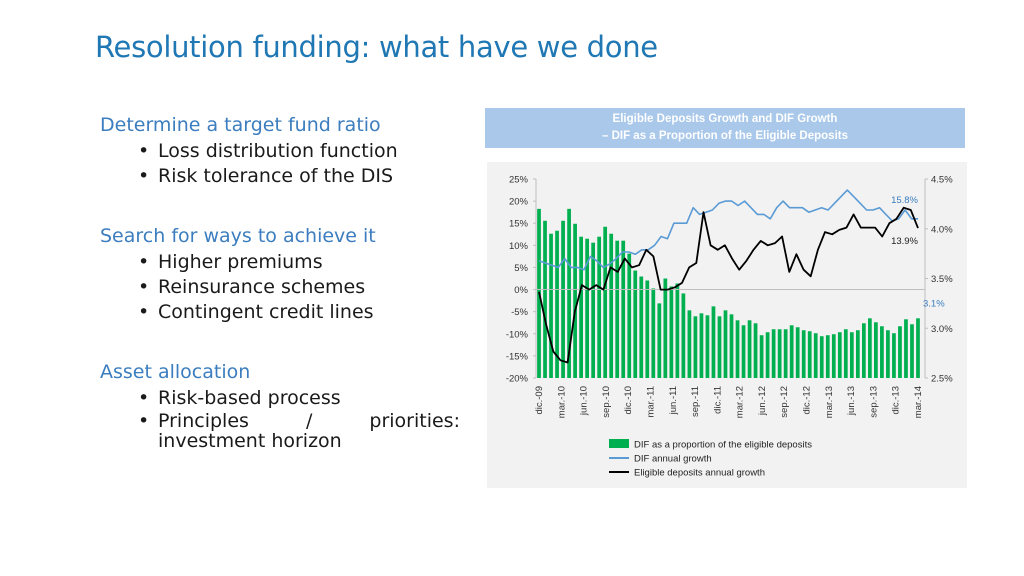 The height and width of the screenshot is (576, 1024). I want to click on x-axis-tick-label: dic.-11, so click(717, 400).